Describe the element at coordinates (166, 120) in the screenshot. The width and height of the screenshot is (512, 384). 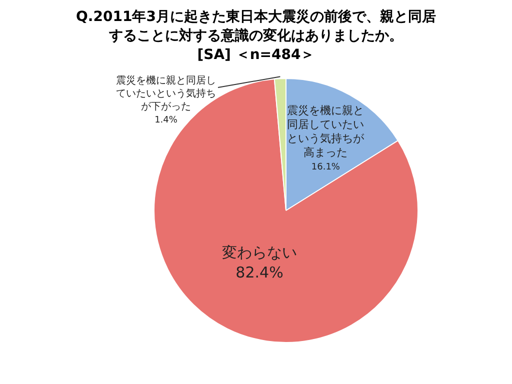
I see `data-label: 1.4%` at that location.